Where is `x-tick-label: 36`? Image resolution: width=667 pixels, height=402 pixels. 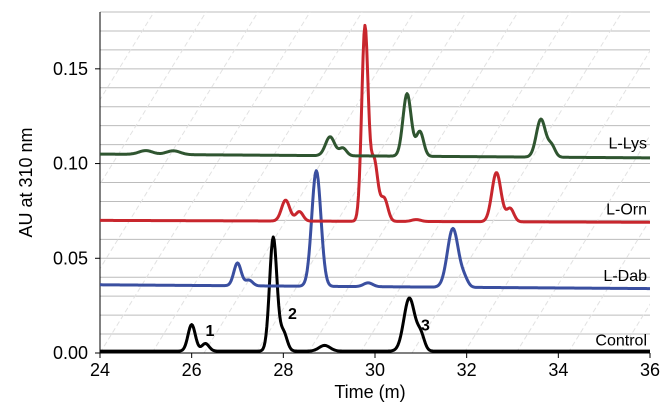
x-tick-label: 36 is located at coordinates (650, 370).